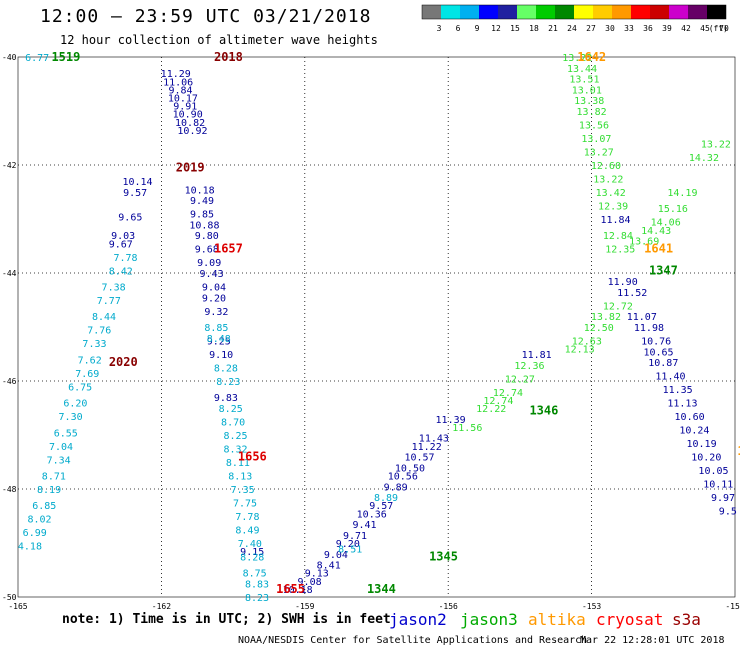 This screenshot has width=740, height=650. What do you see at coordinates (610, 28) in the screenshot?
I see `colorbar-label: 30` at bounding box center [610, 28].